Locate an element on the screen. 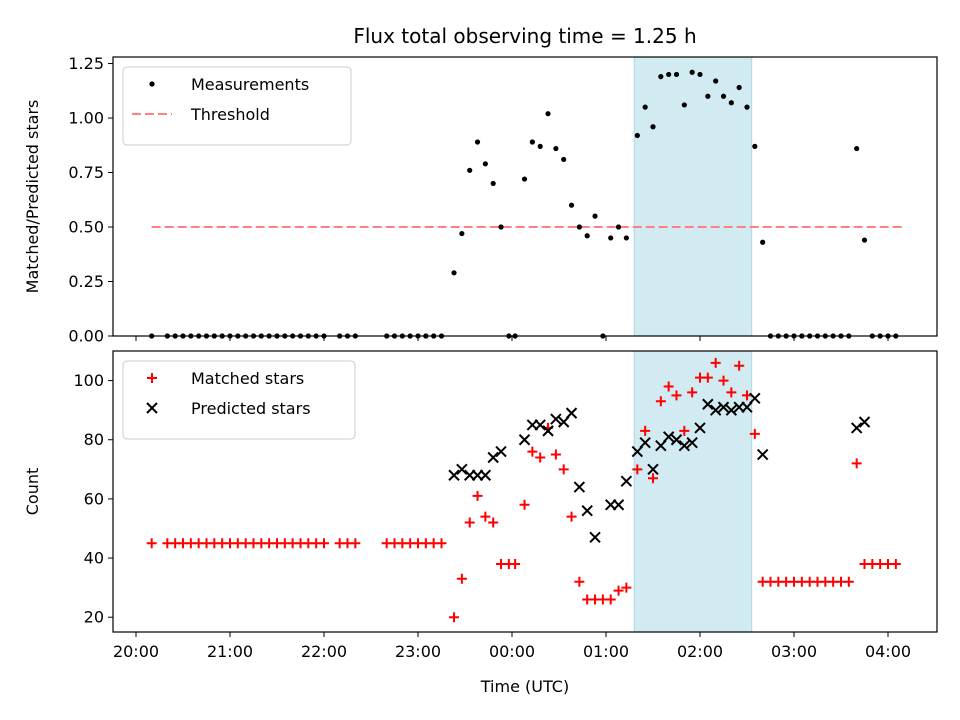 This screenshot has width=960, height=720. legend-box is located at coordinates (239, 400).